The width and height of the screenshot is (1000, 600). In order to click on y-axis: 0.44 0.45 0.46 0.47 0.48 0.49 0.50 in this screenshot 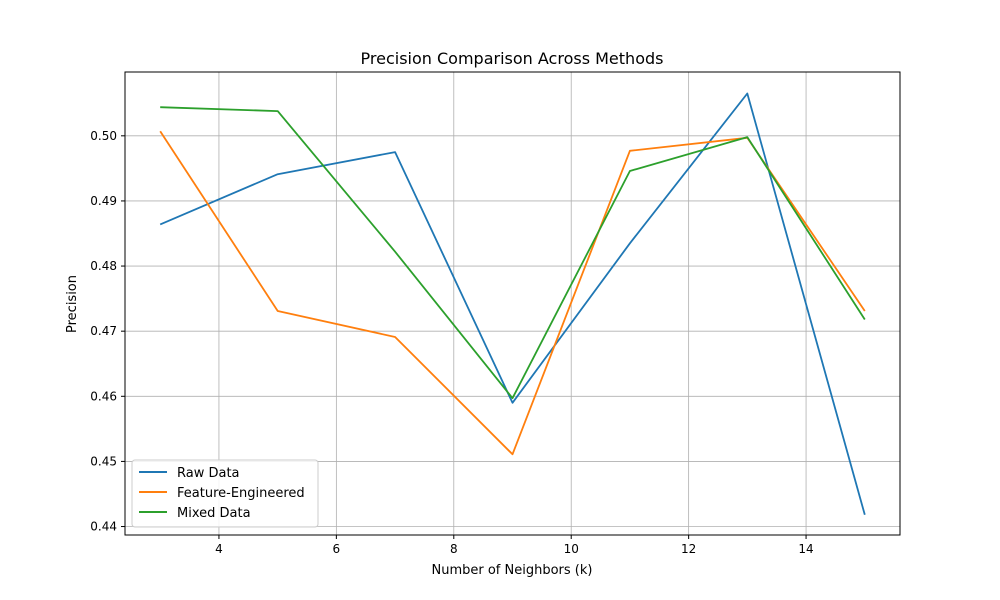, I will do `click(107, 331)`.